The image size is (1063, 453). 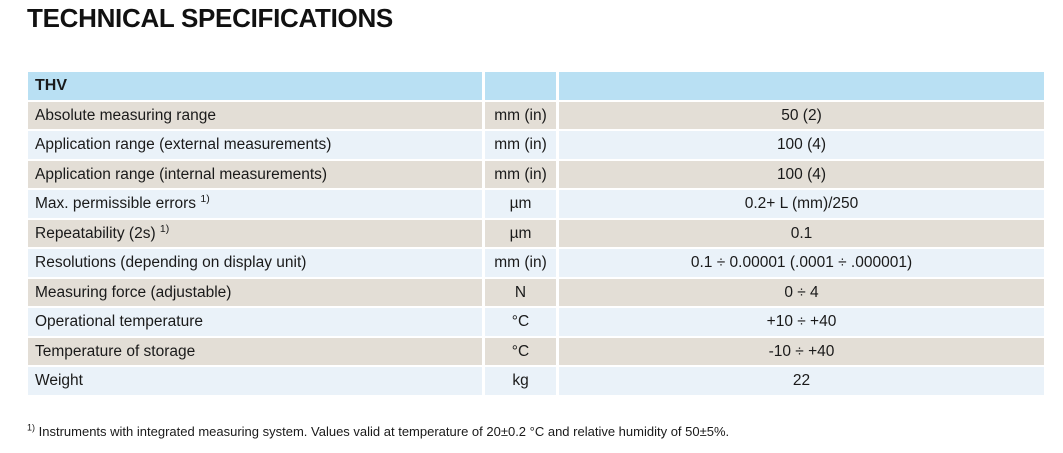 What do you see at coordinates (801, 351) in the screenshot?
I see `spec-row-value: -10 ÷ +40` at bounding box center [801, 351].